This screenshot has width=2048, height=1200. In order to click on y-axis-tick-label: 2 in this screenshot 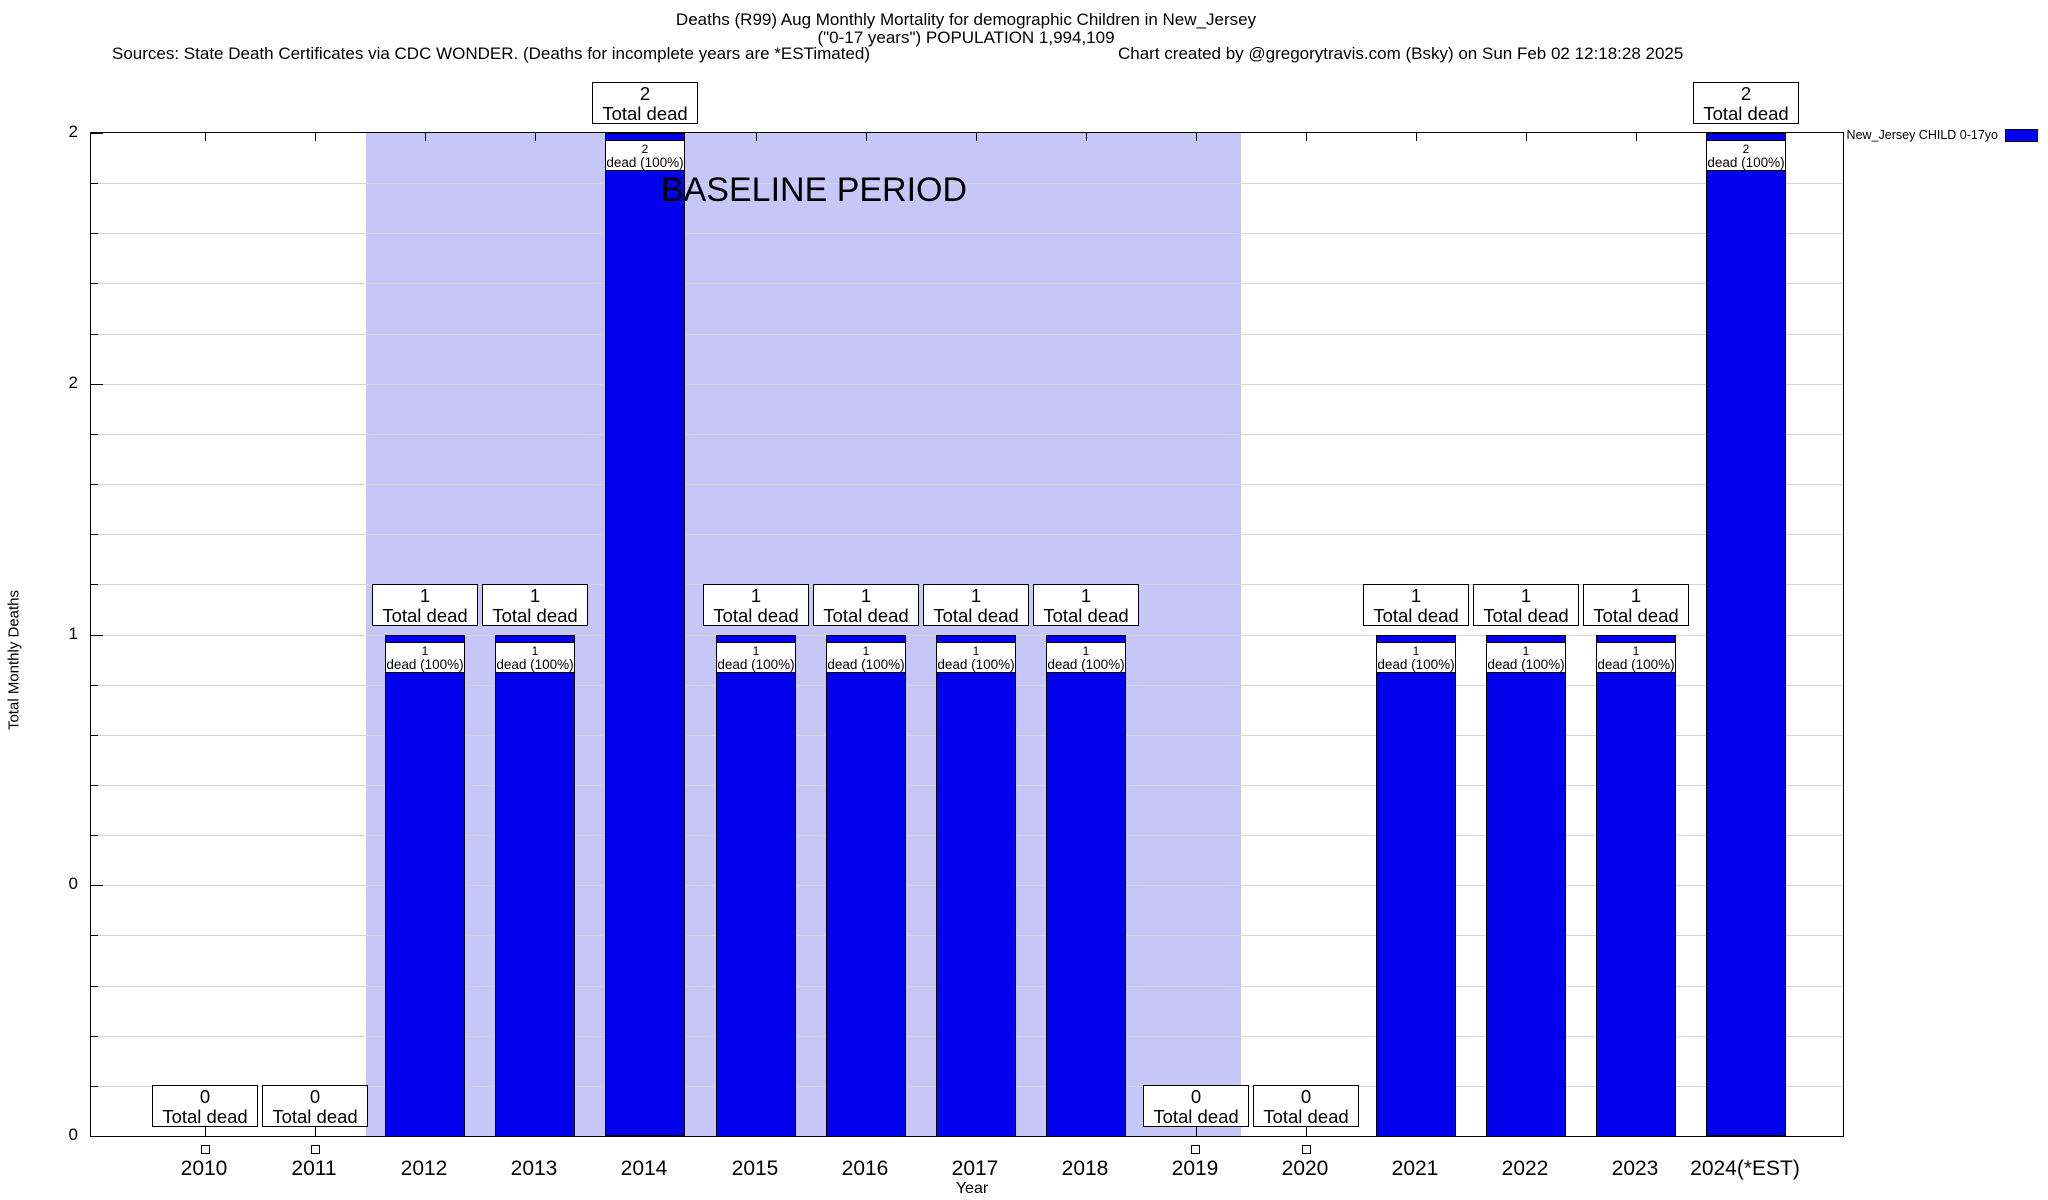, I will do `click(73, 382)`.